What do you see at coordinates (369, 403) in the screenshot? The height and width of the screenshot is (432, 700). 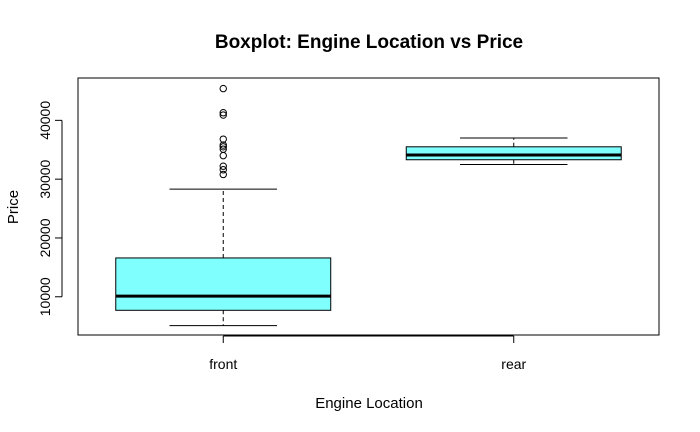 I see `x-axis-label: Engine Location` at bounding box center [369, 403].